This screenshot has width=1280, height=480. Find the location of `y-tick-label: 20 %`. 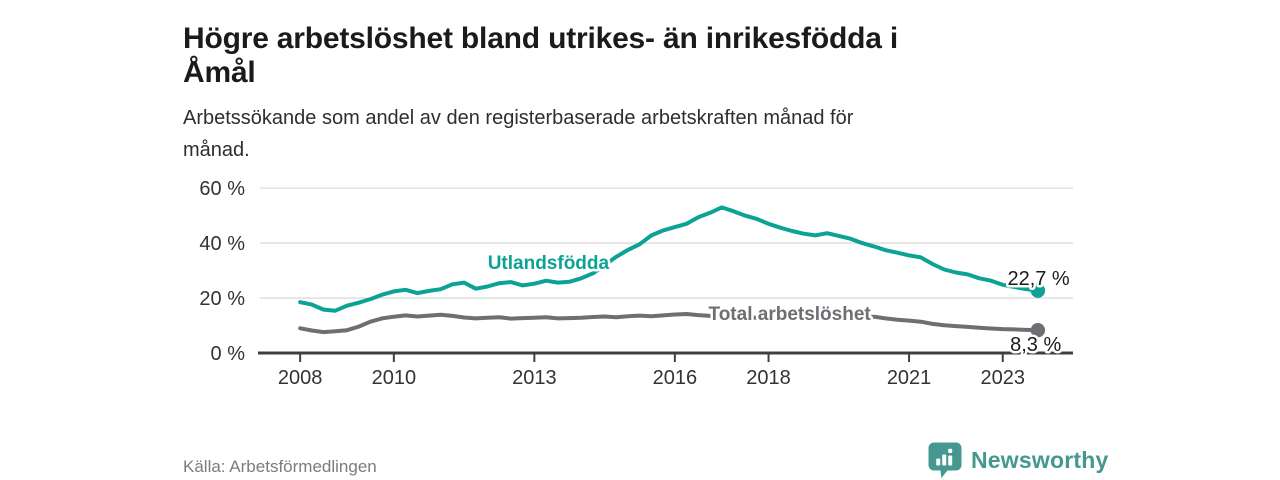

y-tick-label: 20 % is located at coordinates (222, 299).